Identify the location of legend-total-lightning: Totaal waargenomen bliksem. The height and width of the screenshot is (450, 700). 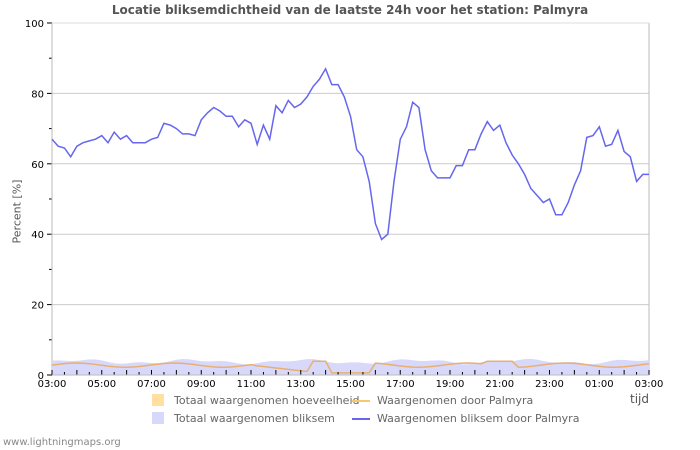
(254, 418).